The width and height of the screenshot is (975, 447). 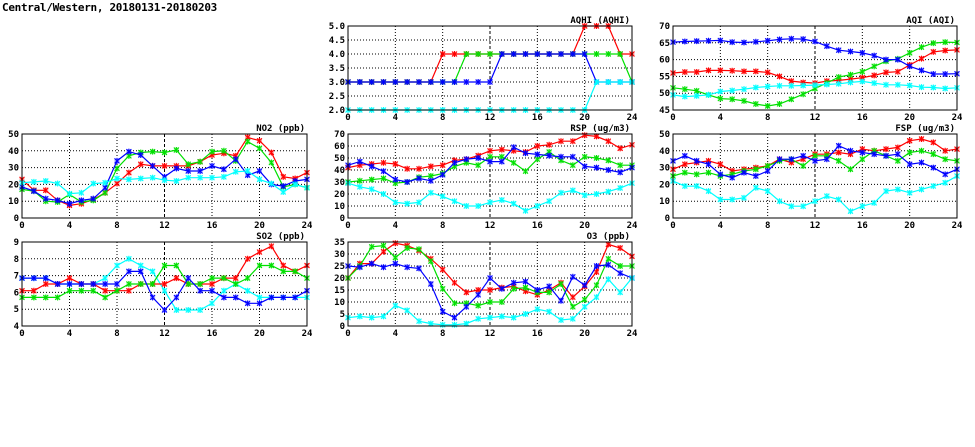 What do you see at coordinates (342, 315) in the screenshot?
I see `y-tick-label: 5` at bounding box center [342, 315].